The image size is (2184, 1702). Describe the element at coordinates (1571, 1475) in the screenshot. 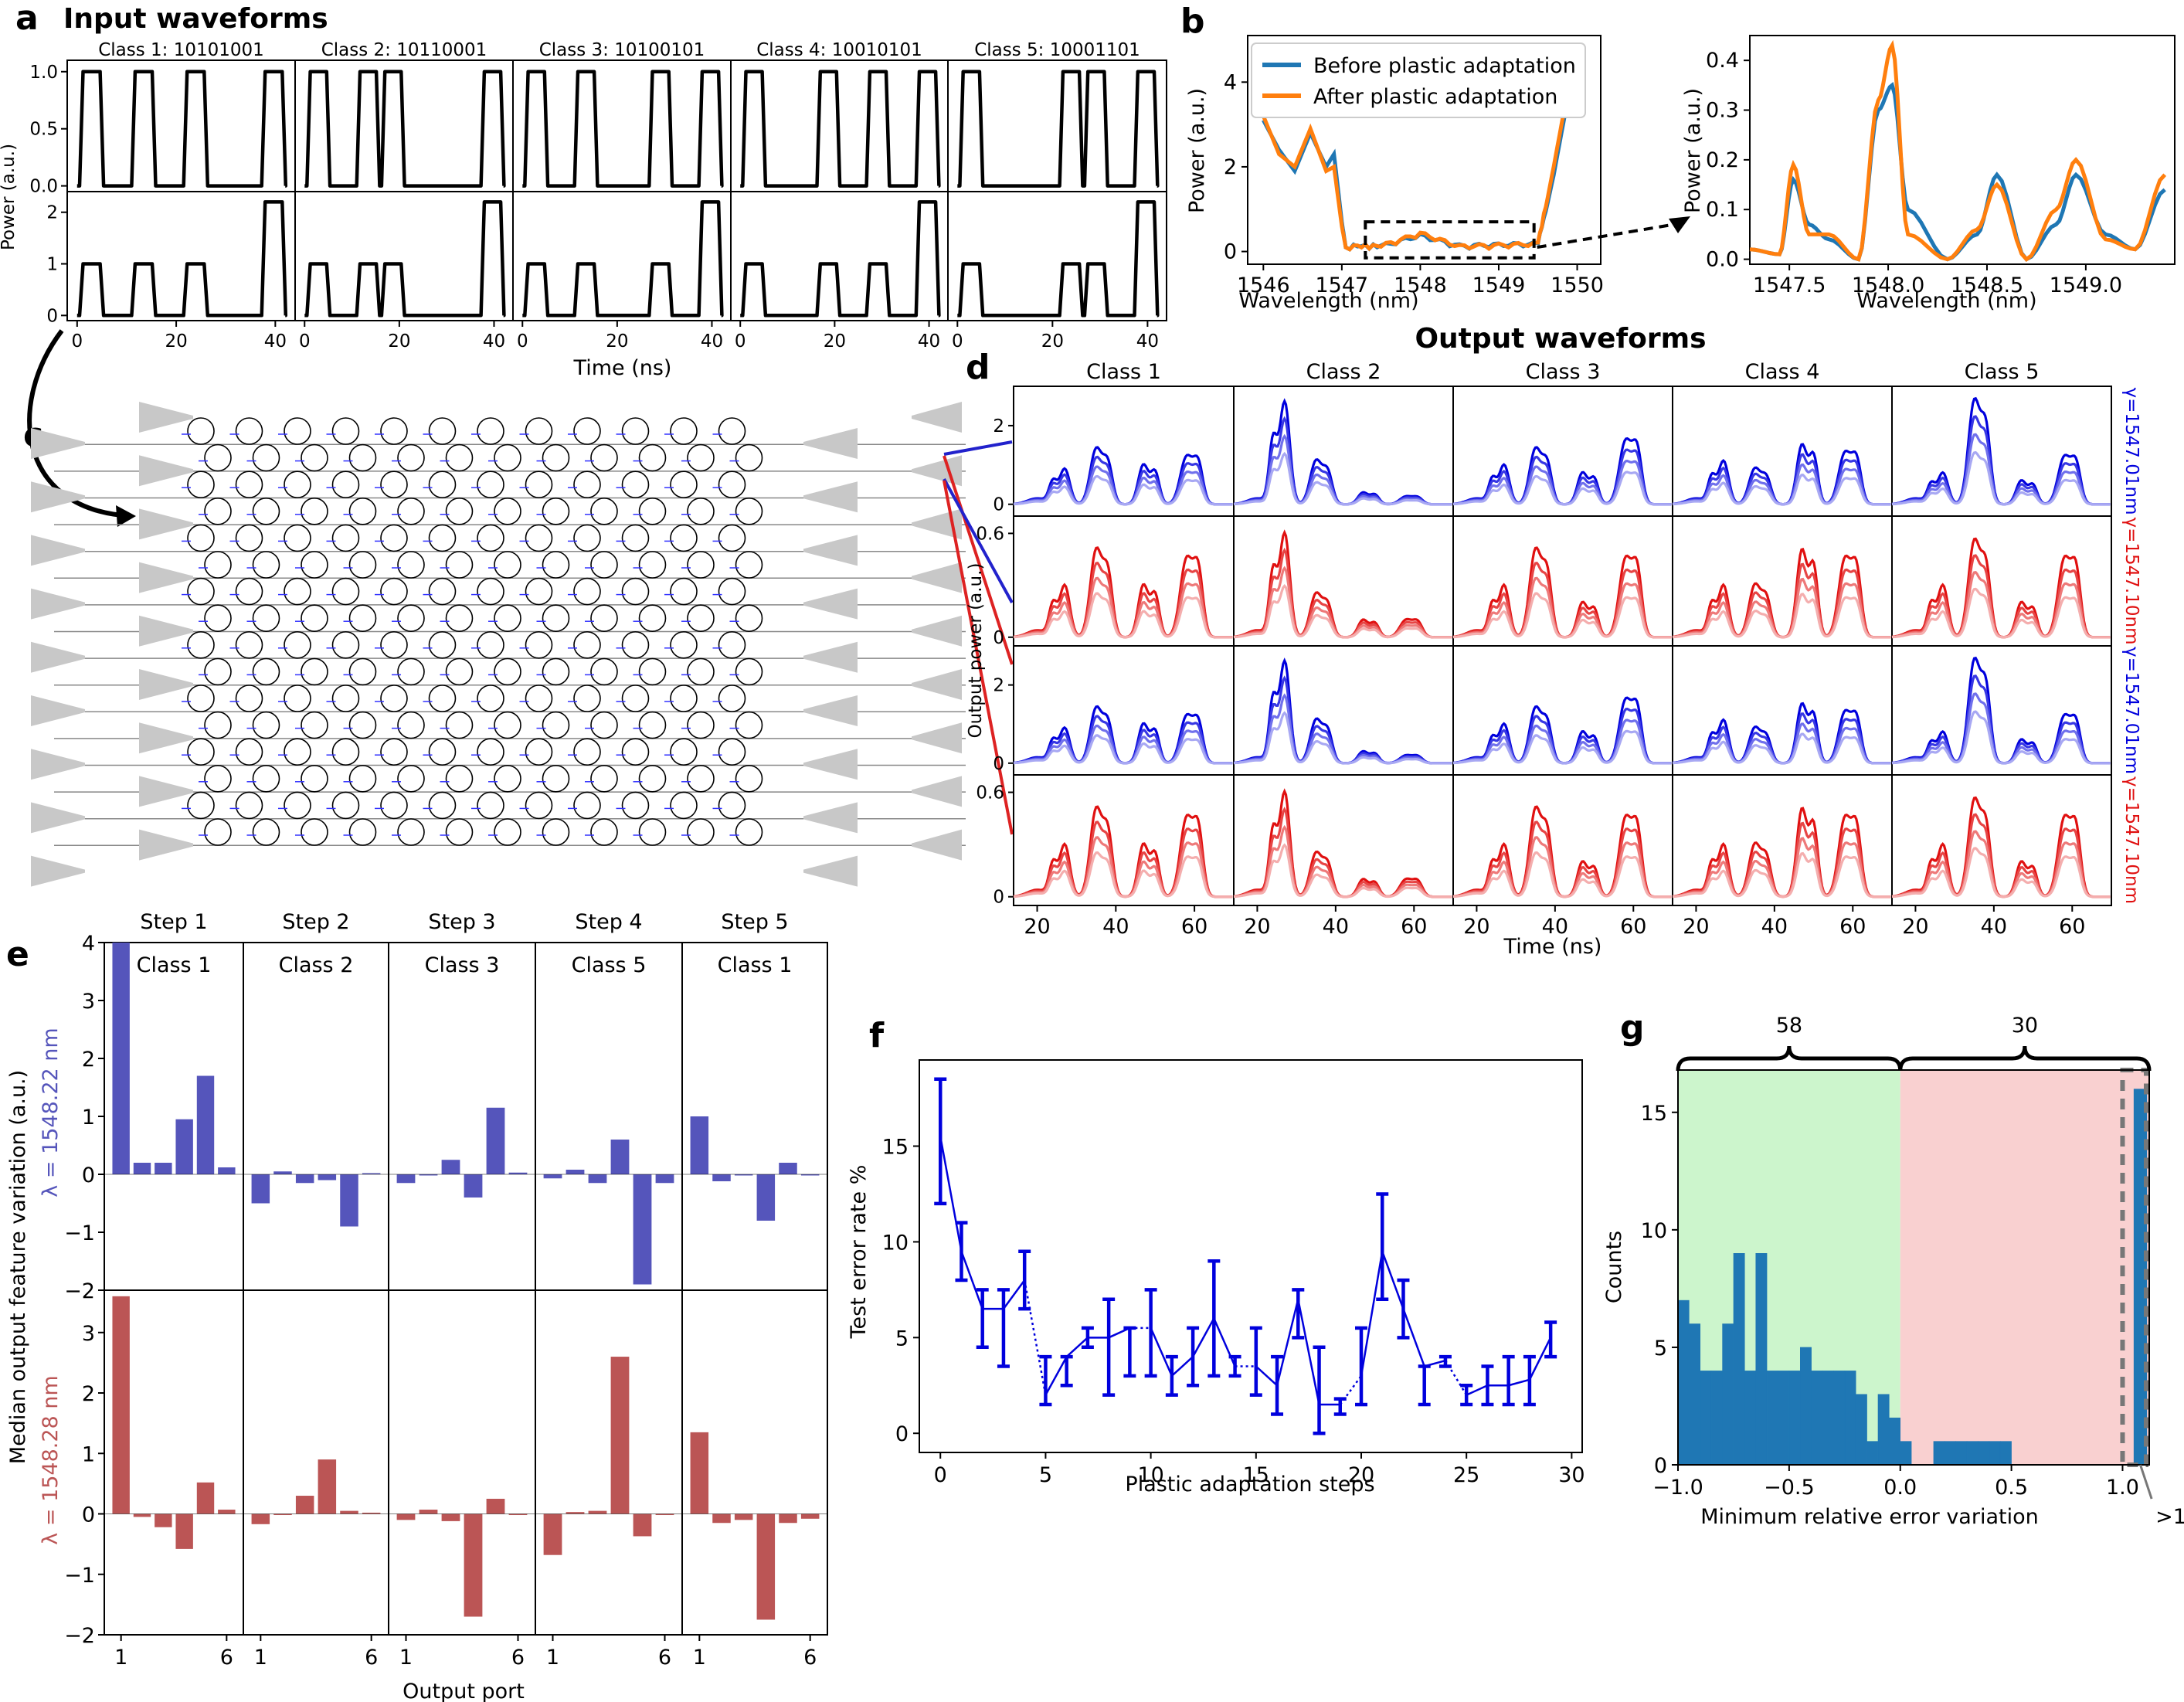

I see `panel-f-xtick-label: 30` at that location.